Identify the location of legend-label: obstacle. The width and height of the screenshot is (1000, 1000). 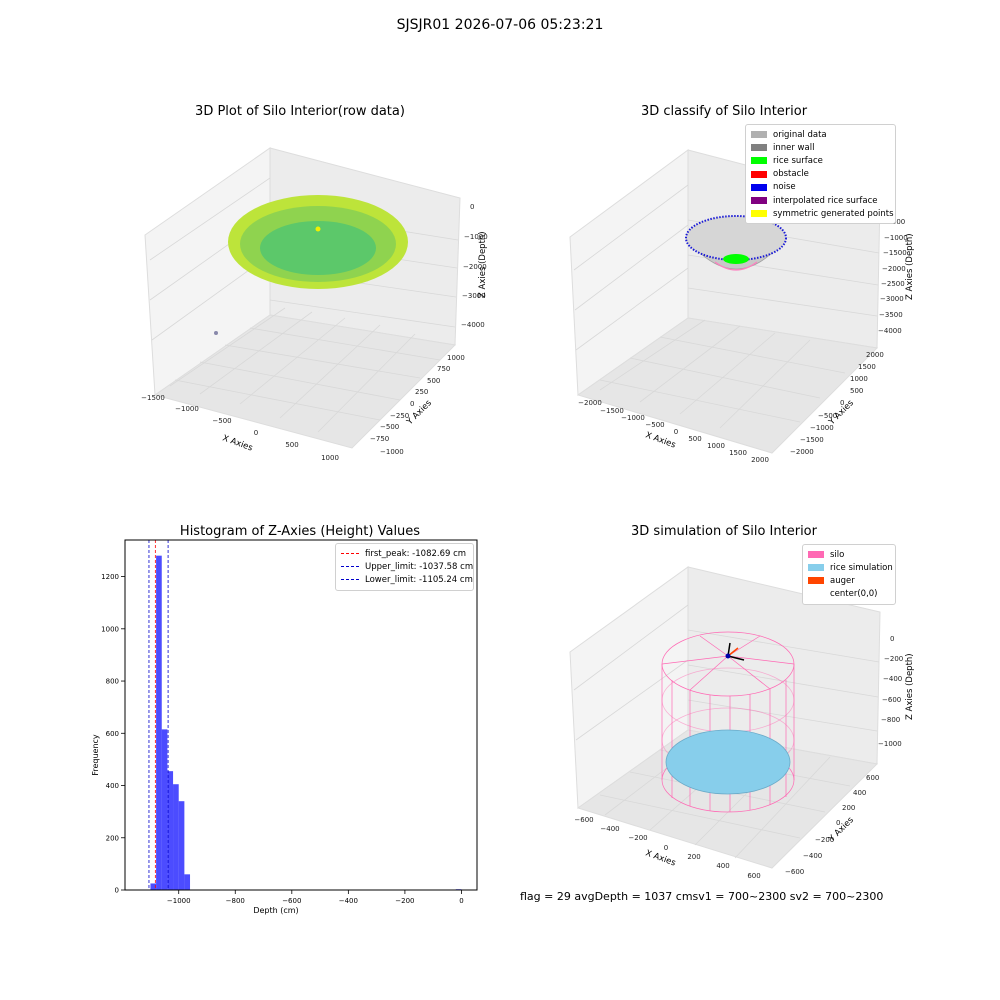
(791, 174).